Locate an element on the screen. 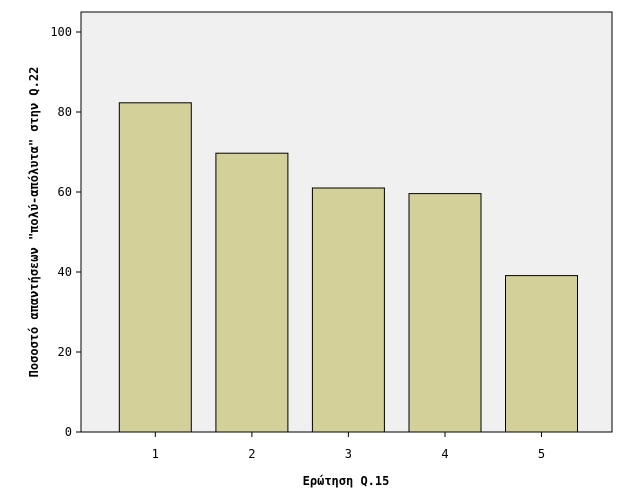 The height and width of the screenshot is (500, 625). y-tick-label: 100 is located at coordinates (61, 32).